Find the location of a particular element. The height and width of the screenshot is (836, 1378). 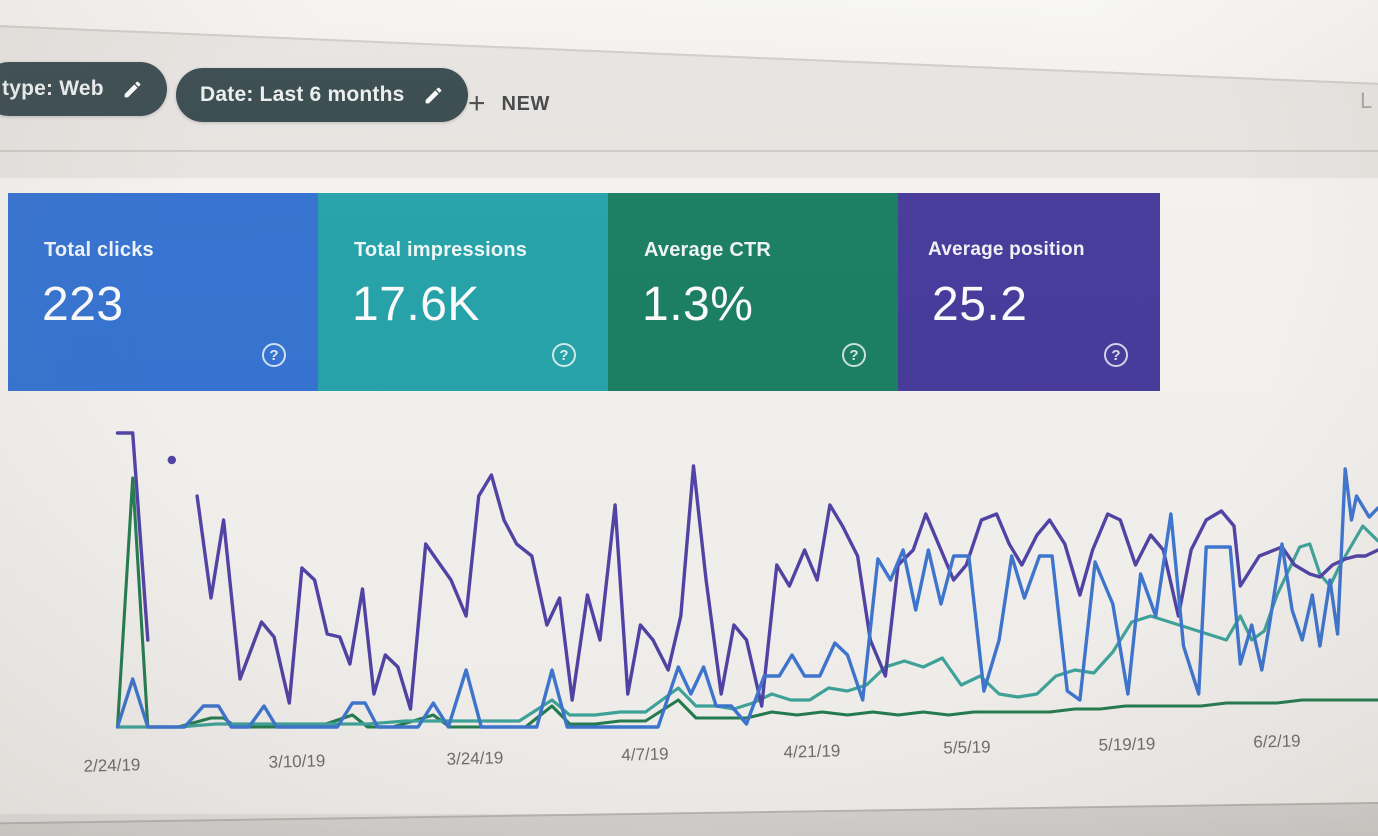

metric-card-value: 223 is located at coordinates (83, 304).